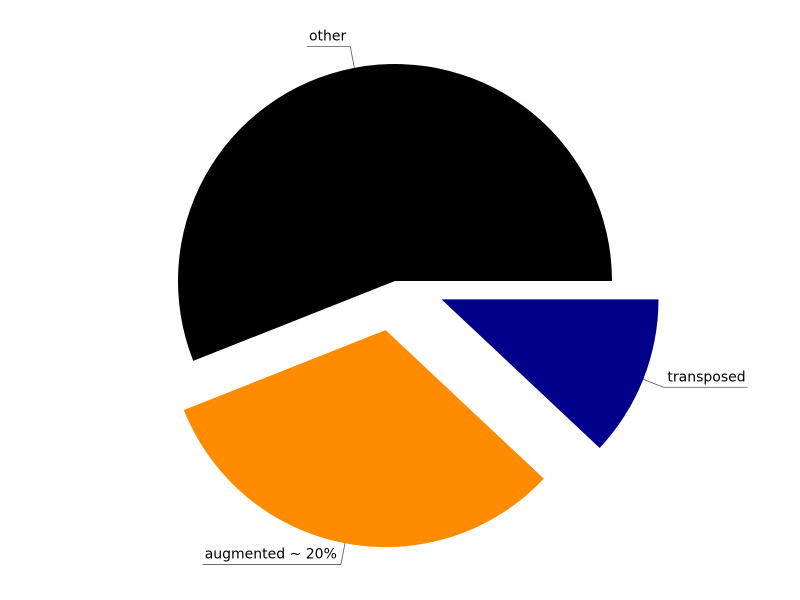 This screenshot has width=800, height=600. What do you see at coordinates (550, 373) in the screenshot?
I see `slice-transposed` at bounding box center [550, 373].